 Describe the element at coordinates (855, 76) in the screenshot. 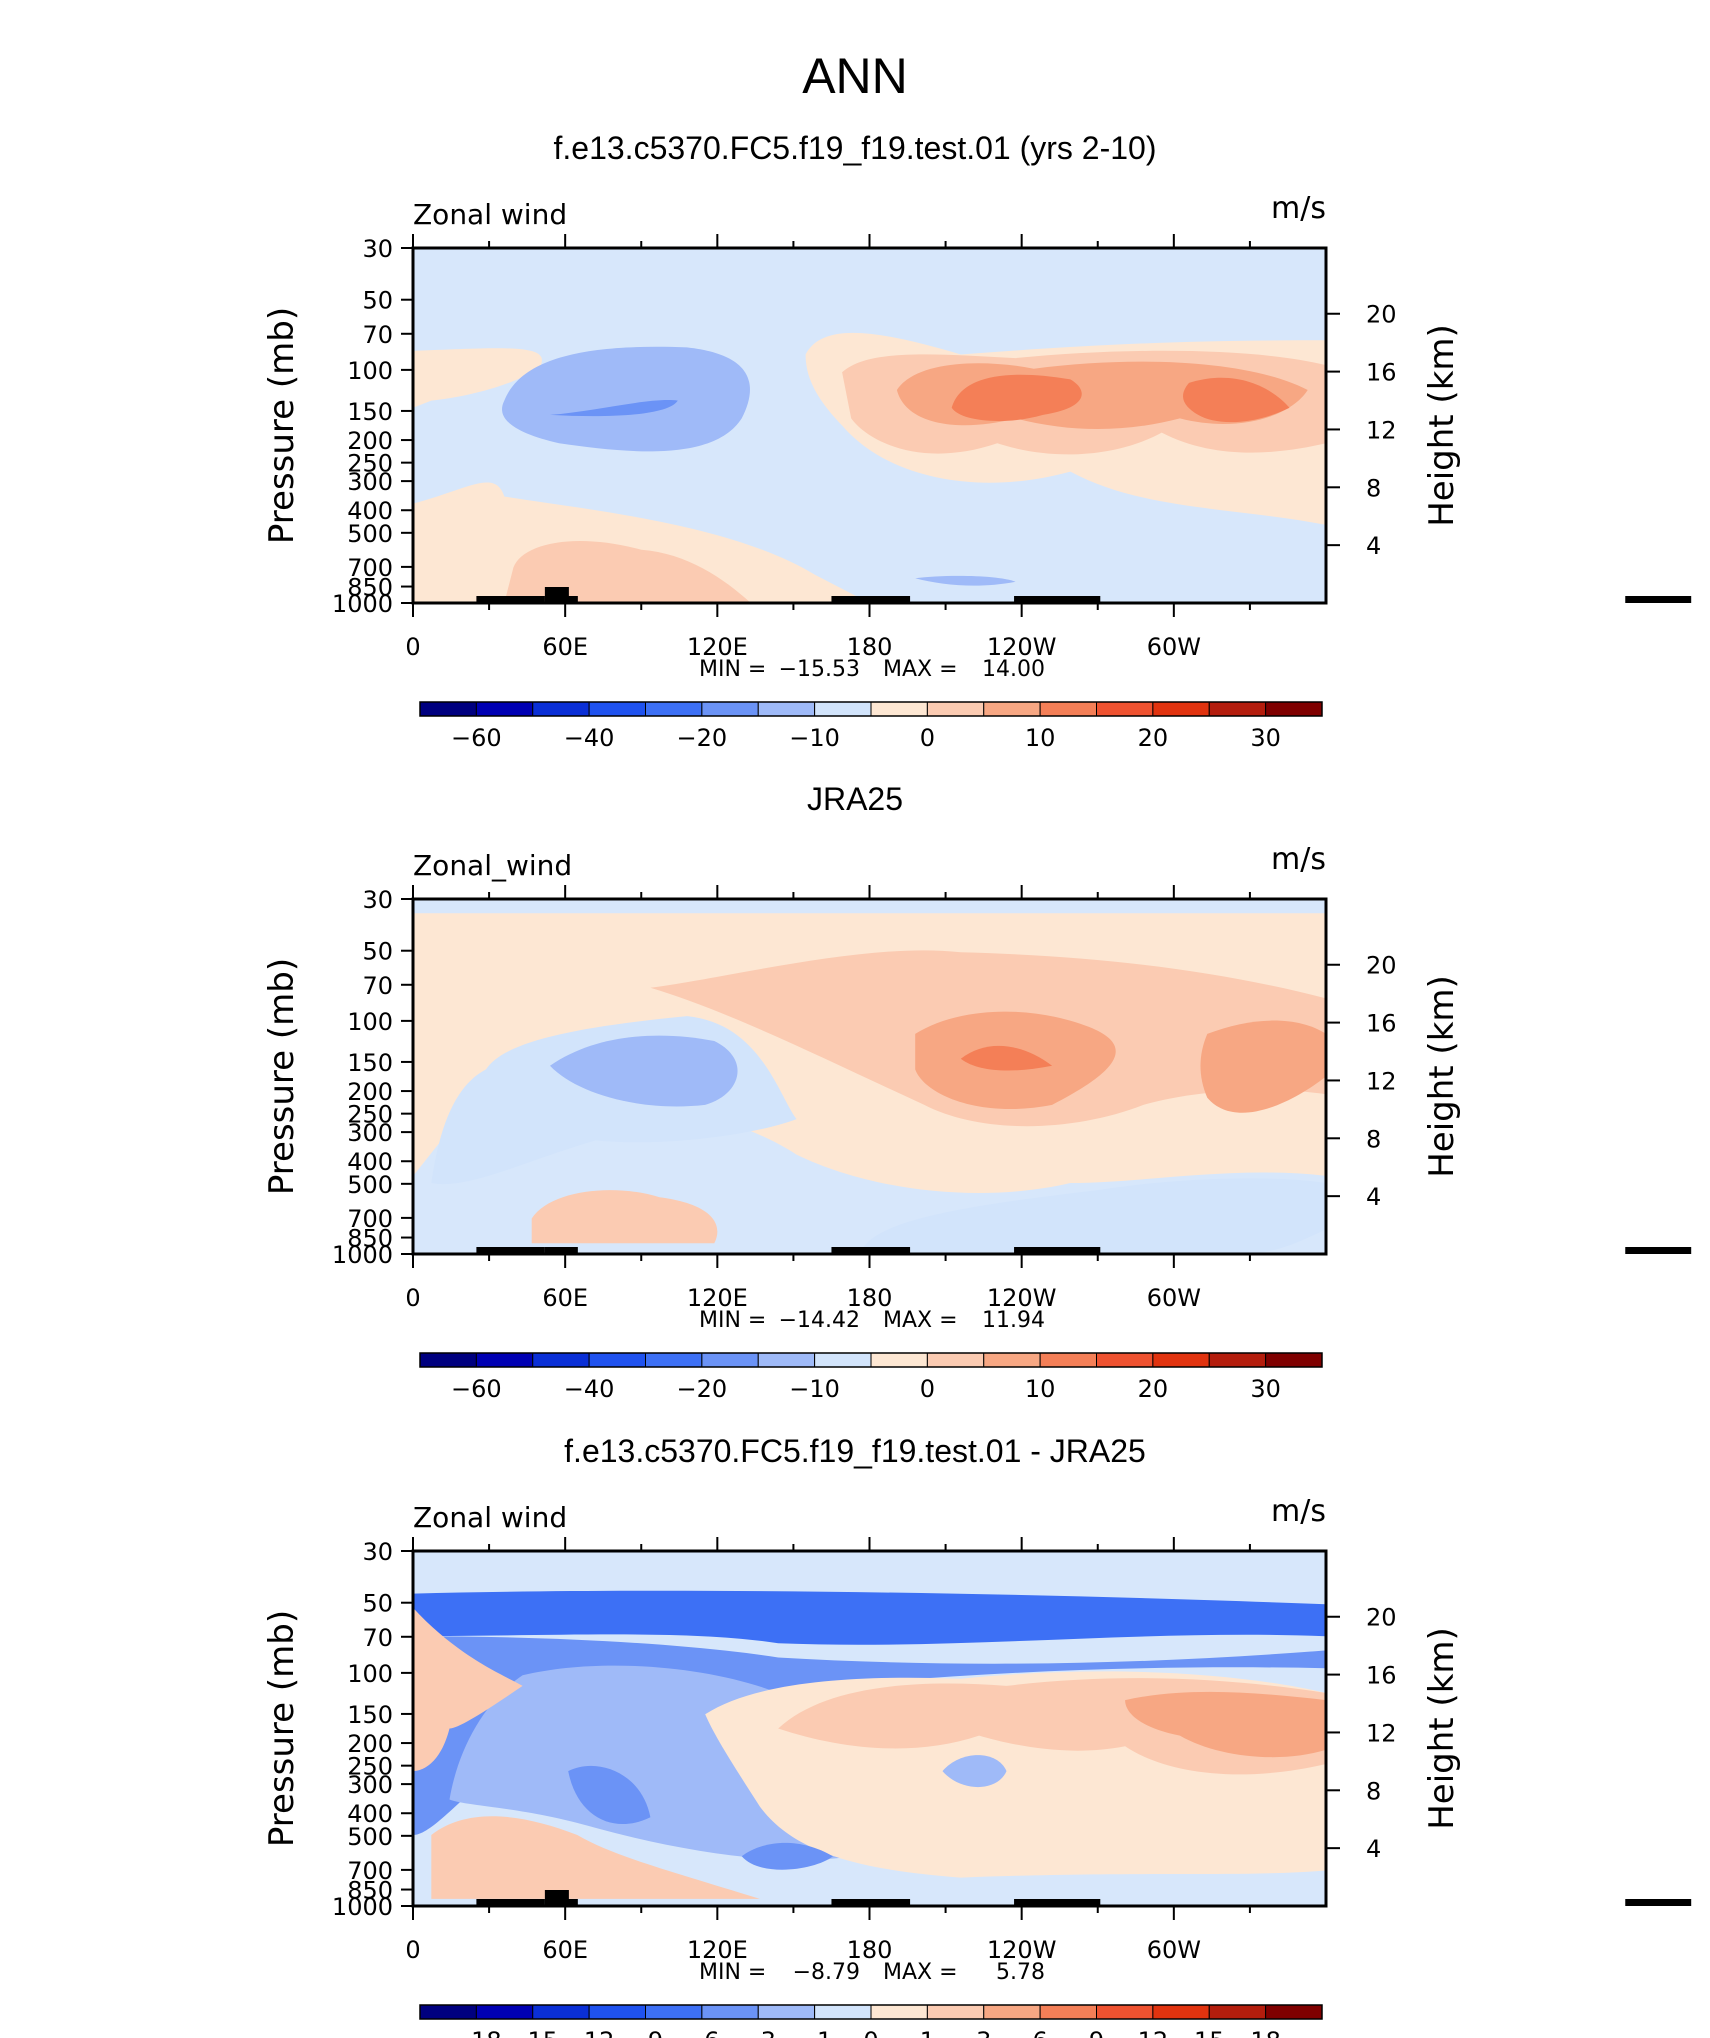

I see `page-title: ANN` at that location.